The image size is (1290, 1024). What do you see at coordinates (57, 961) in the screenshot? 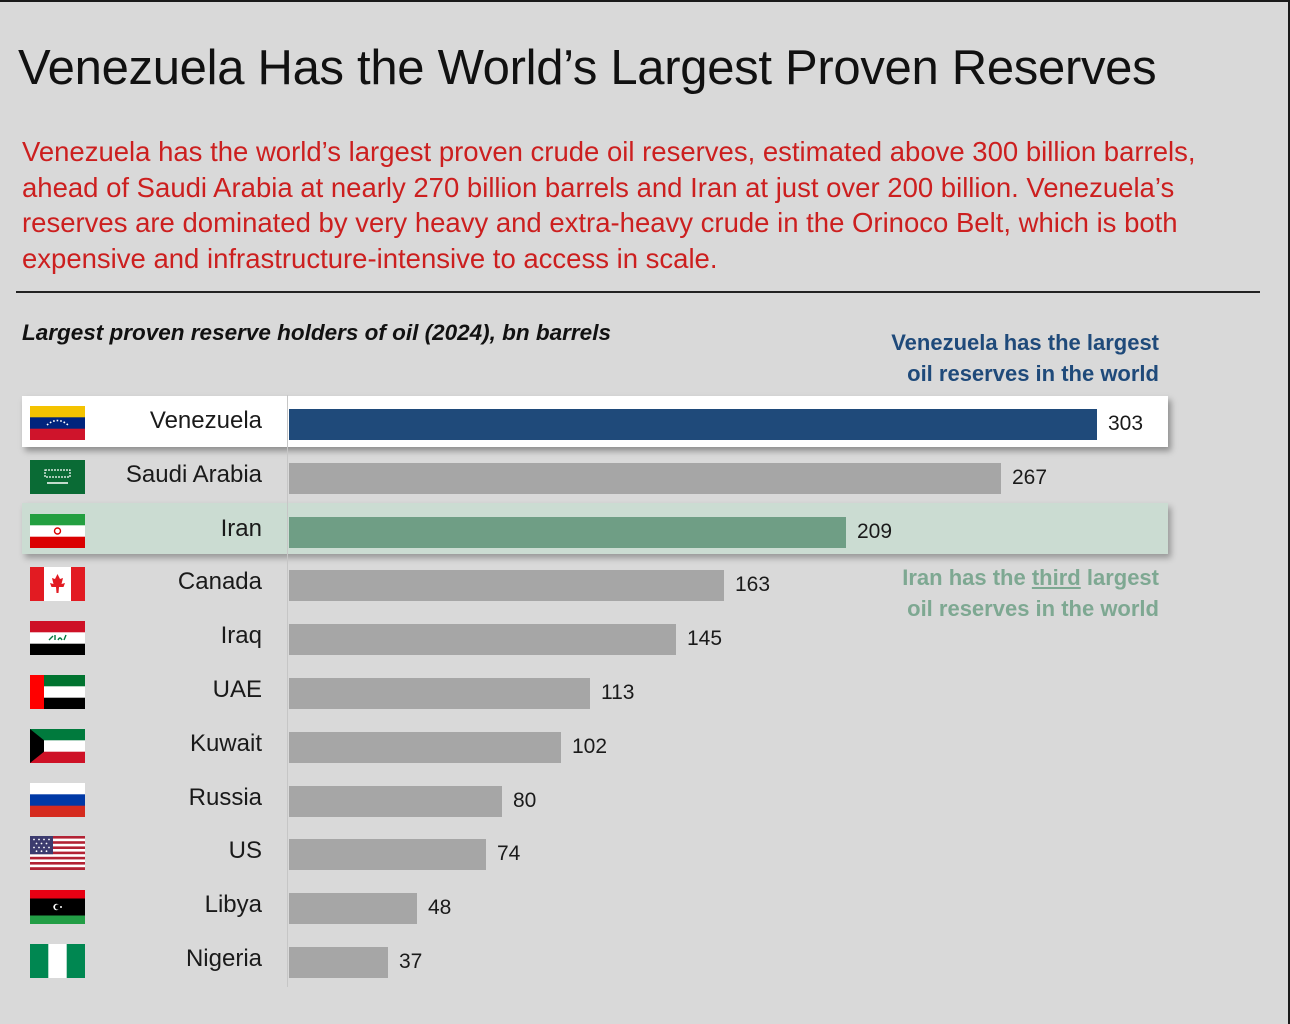
I see `nigeria-flag-icon` at bounding box center [57, 961].